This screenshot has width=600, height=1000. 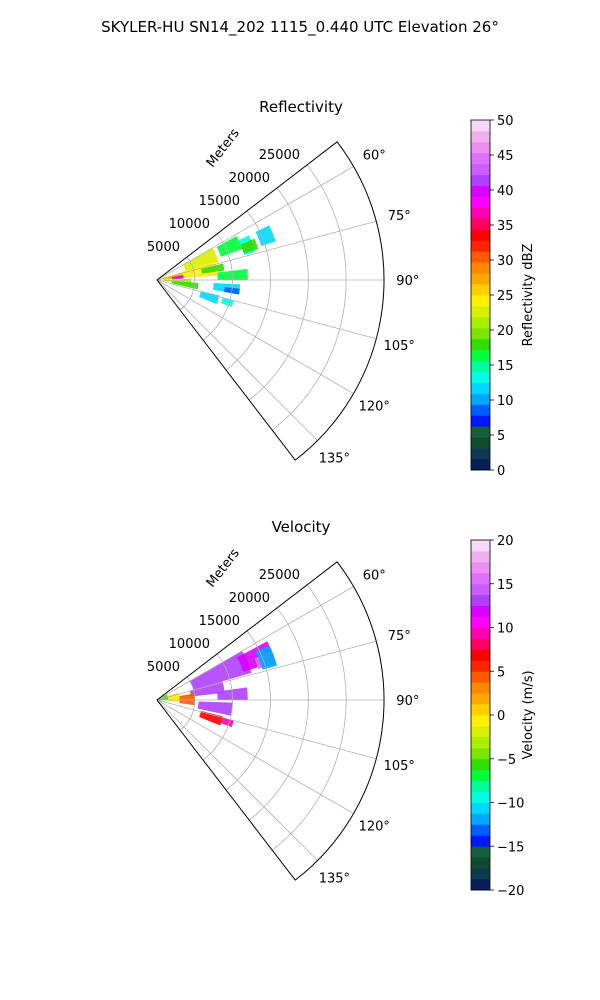 What do you see at coordinates (301, 107) in the screenshot?
I see `panel-title: Reflectivity` at bounding box center [301, 107].